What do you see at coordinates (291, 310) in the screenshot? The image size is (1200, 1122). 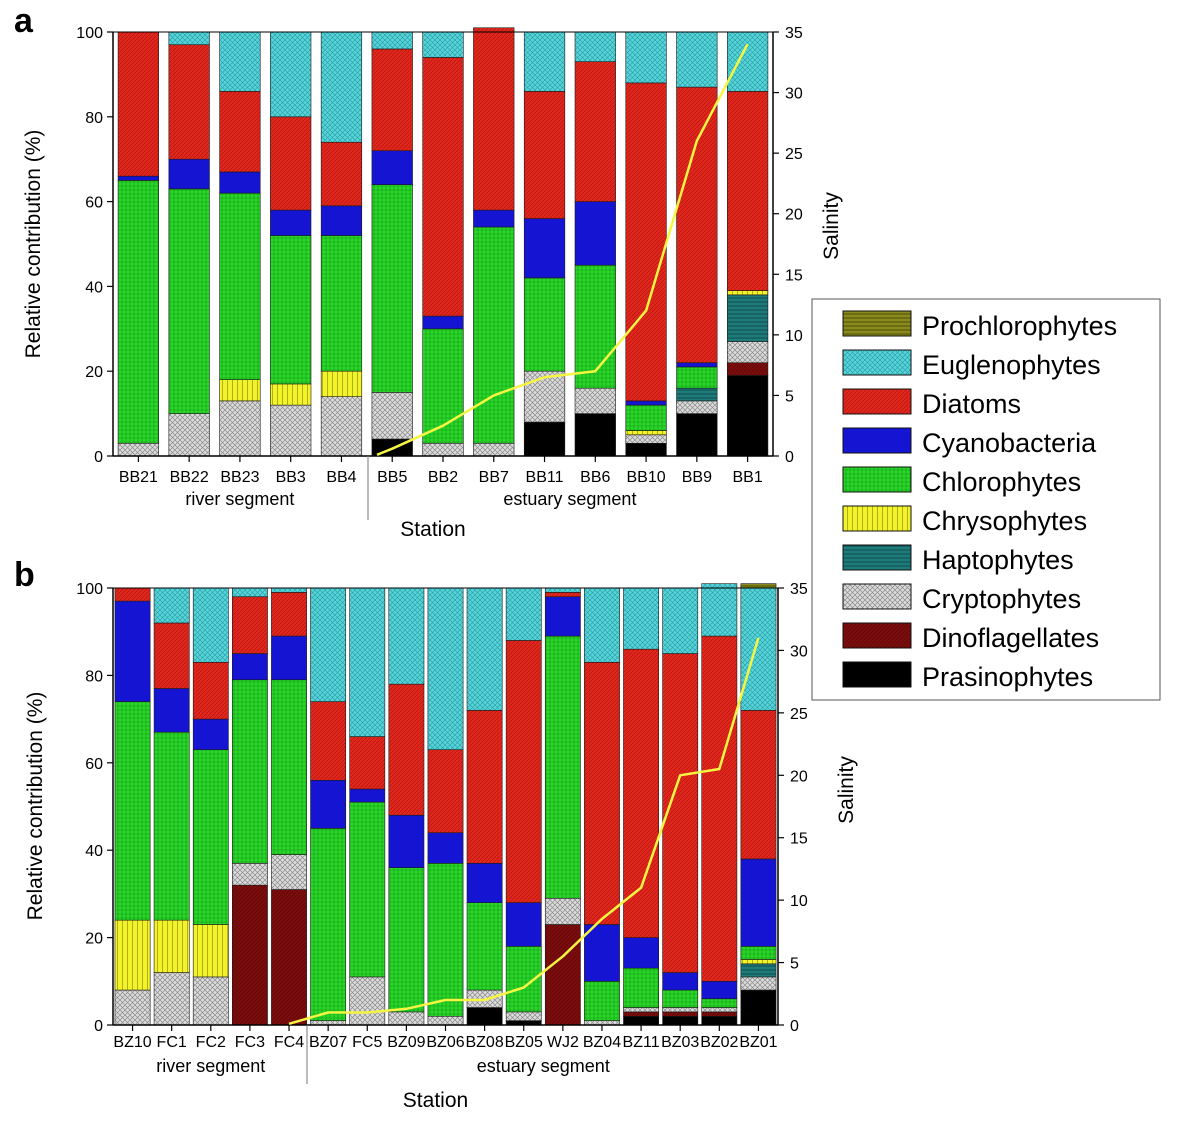 I see `bar-bb3-chlorophytes` at bounding box center [291, 310].